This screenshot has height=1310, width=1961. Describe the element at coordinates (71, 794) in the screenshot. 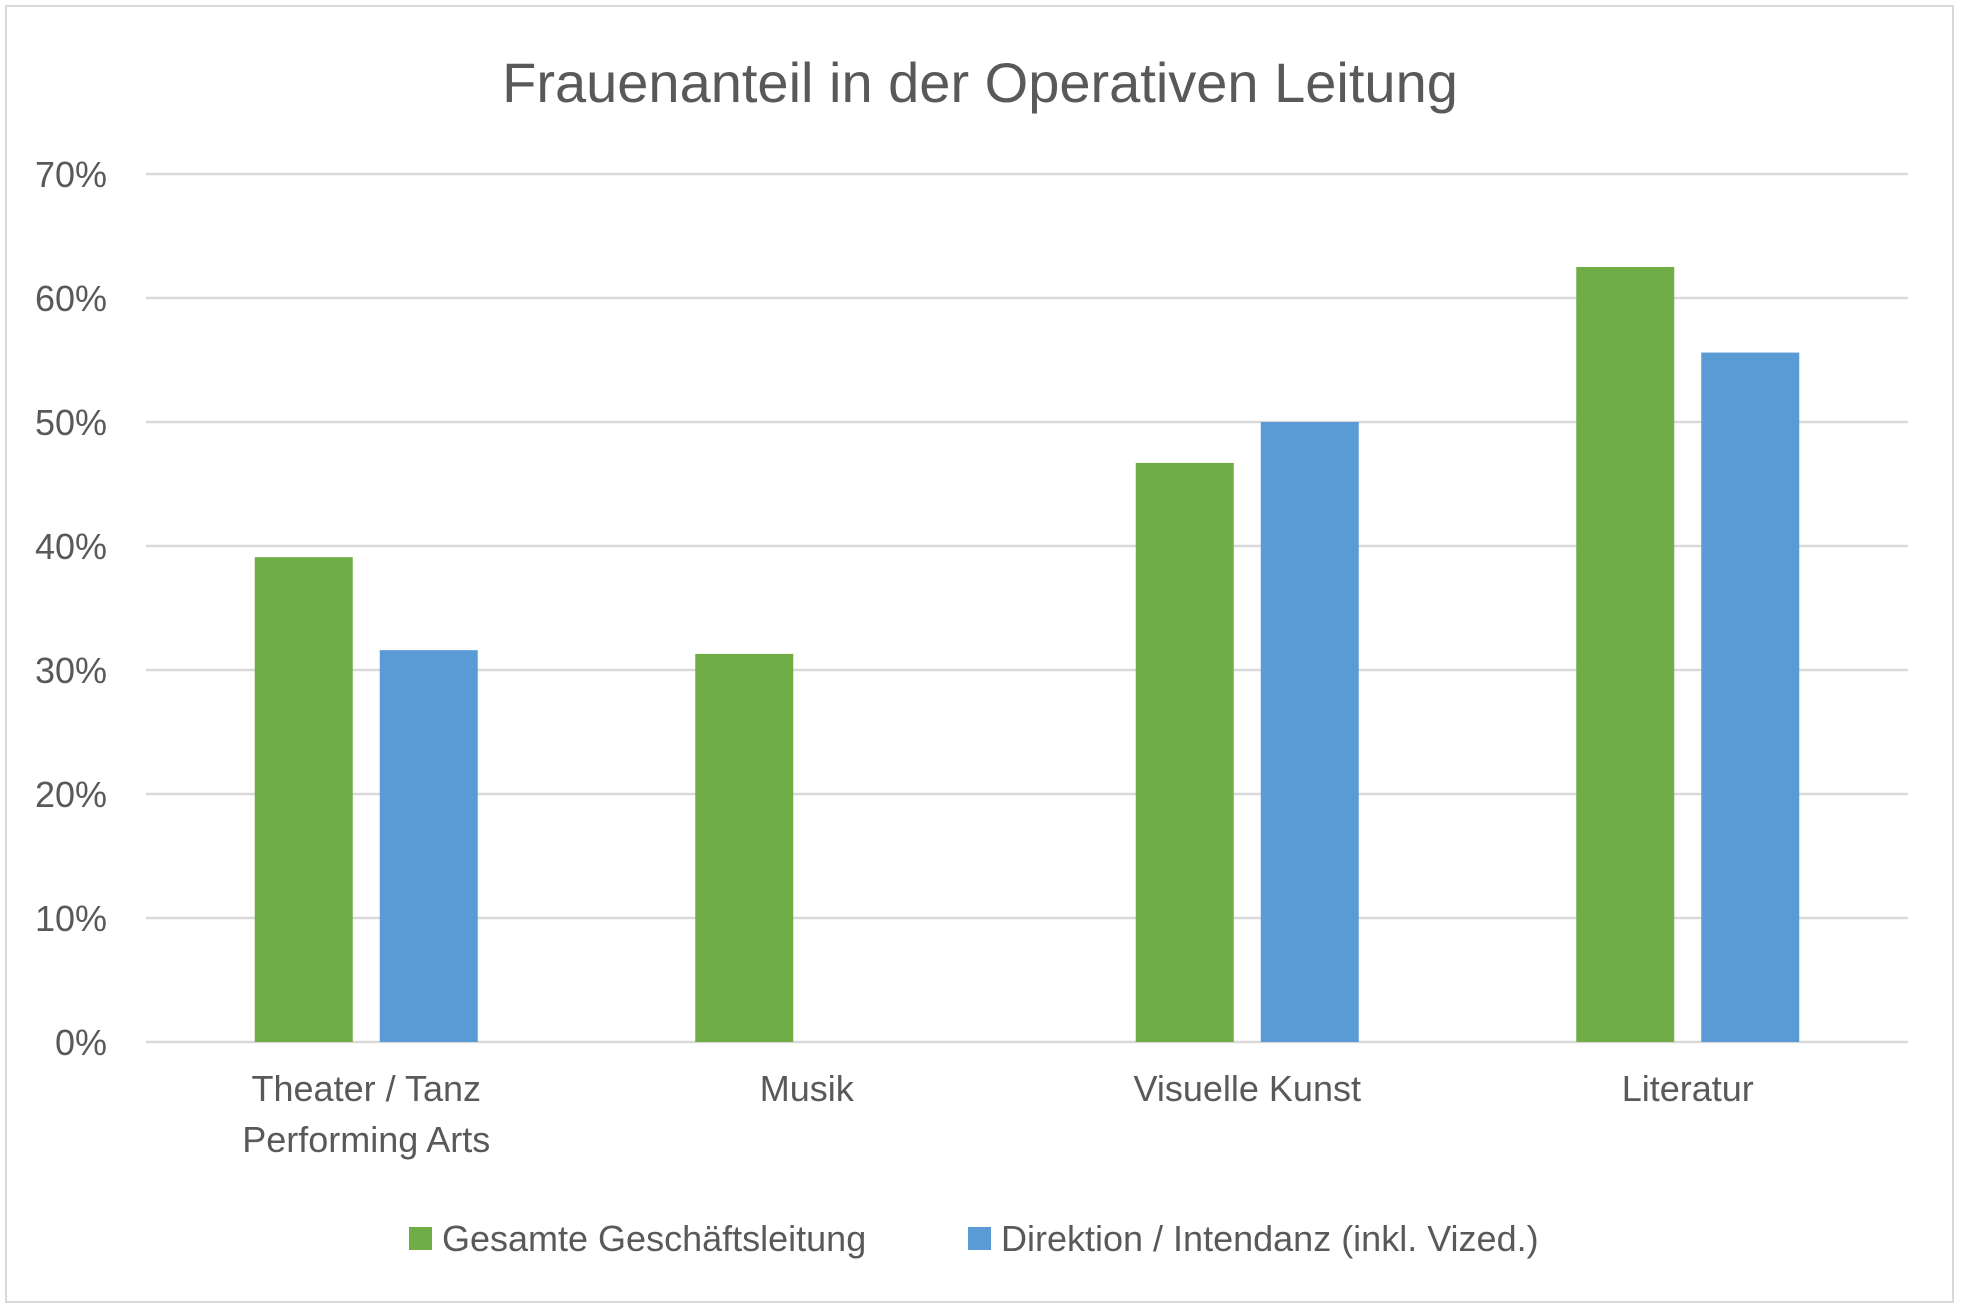

I see `y-tick-label: 20%` at that location.